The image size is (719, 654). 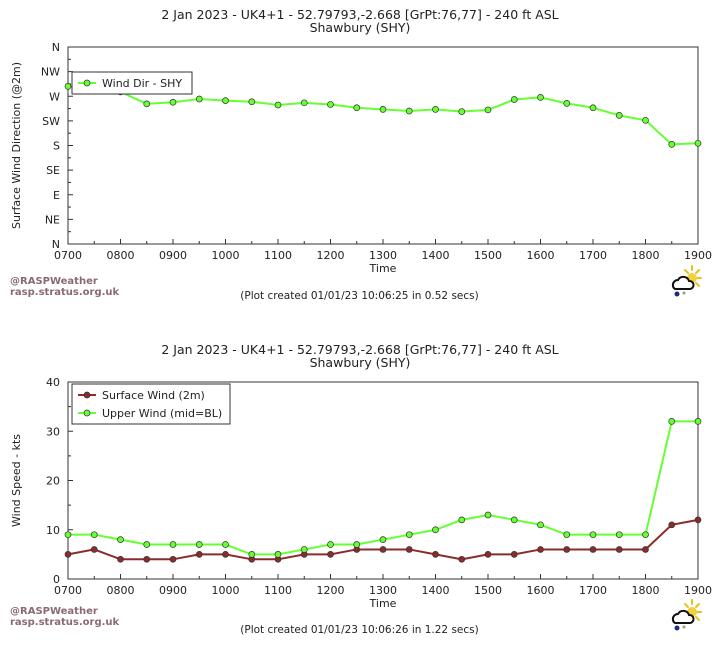 I want to click on y-tick-label: NW, so click(x=50, y=72).